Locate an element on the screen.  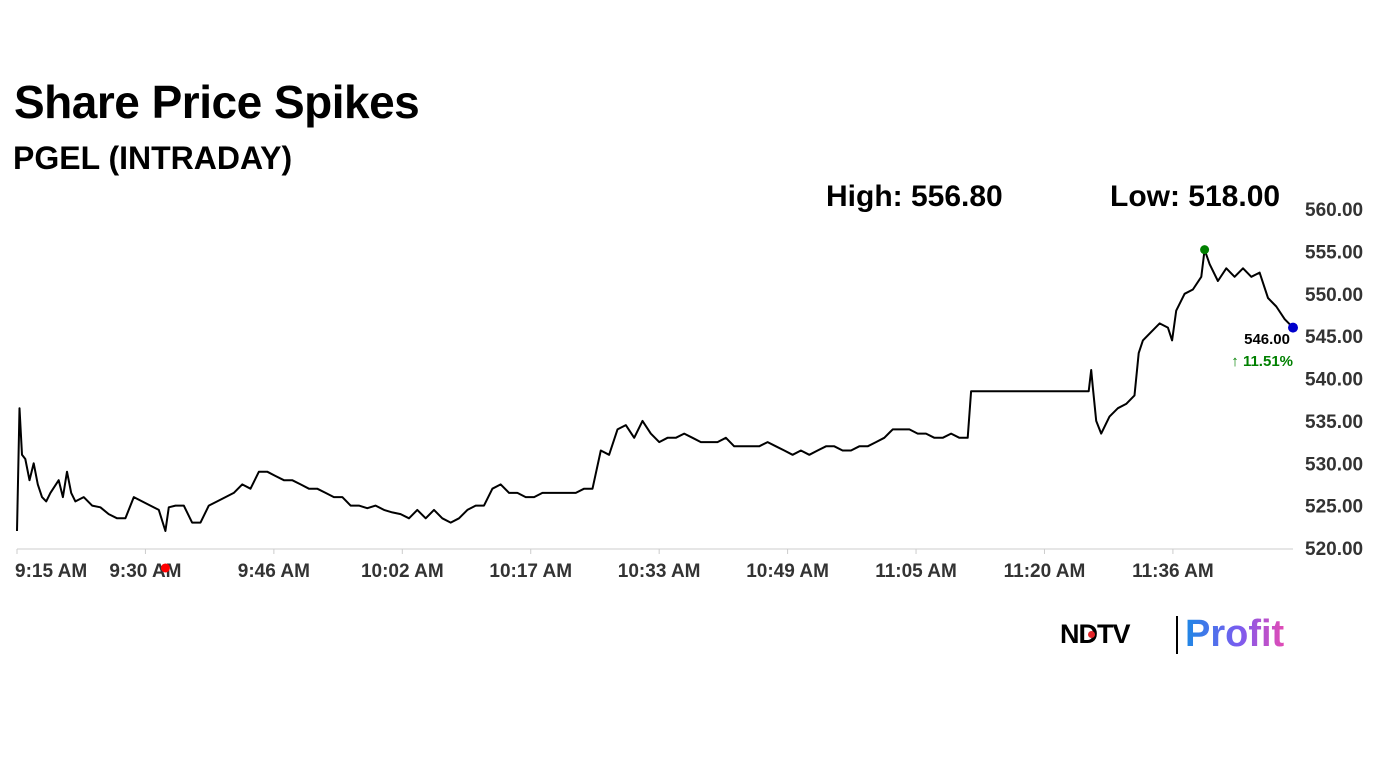
x-tick-label: 9:15 AM is located at coordinates (51, 571).